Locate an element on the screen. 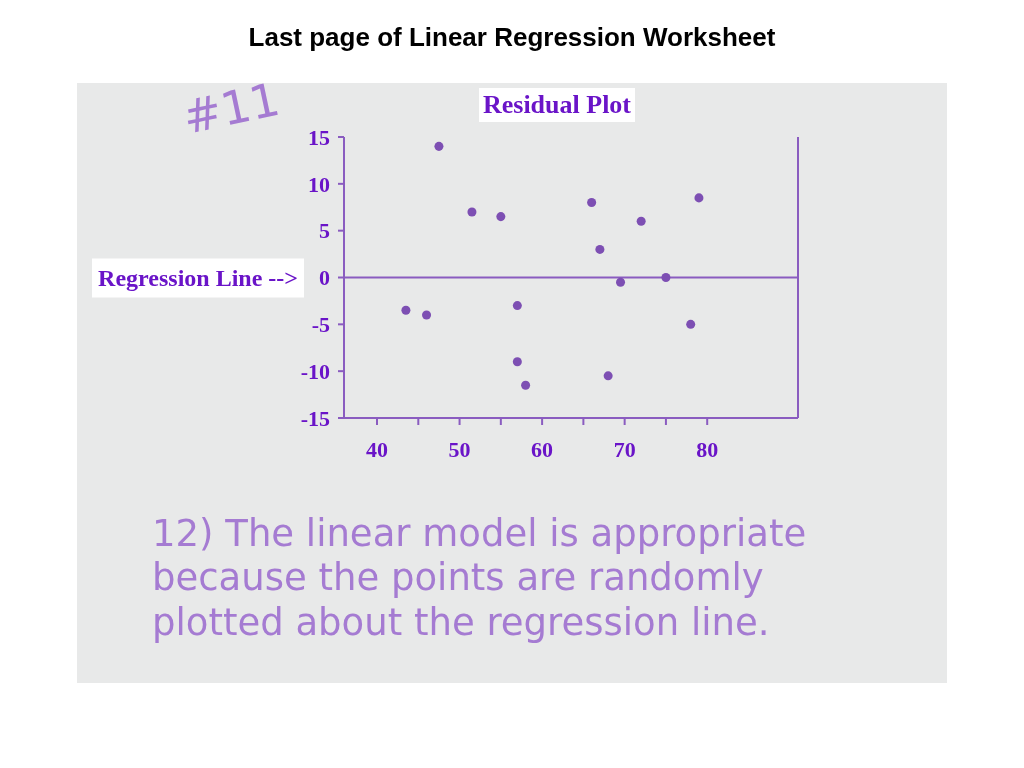  ref-line-label: Regression Line --> is located at coordinates (198, 277).